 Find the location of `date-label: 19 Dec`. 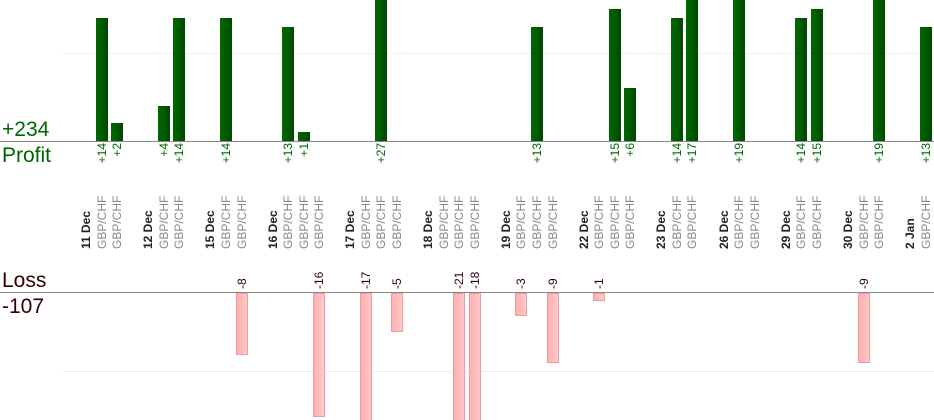

date-label: 19 Dec is located at coordinates (505, 229).